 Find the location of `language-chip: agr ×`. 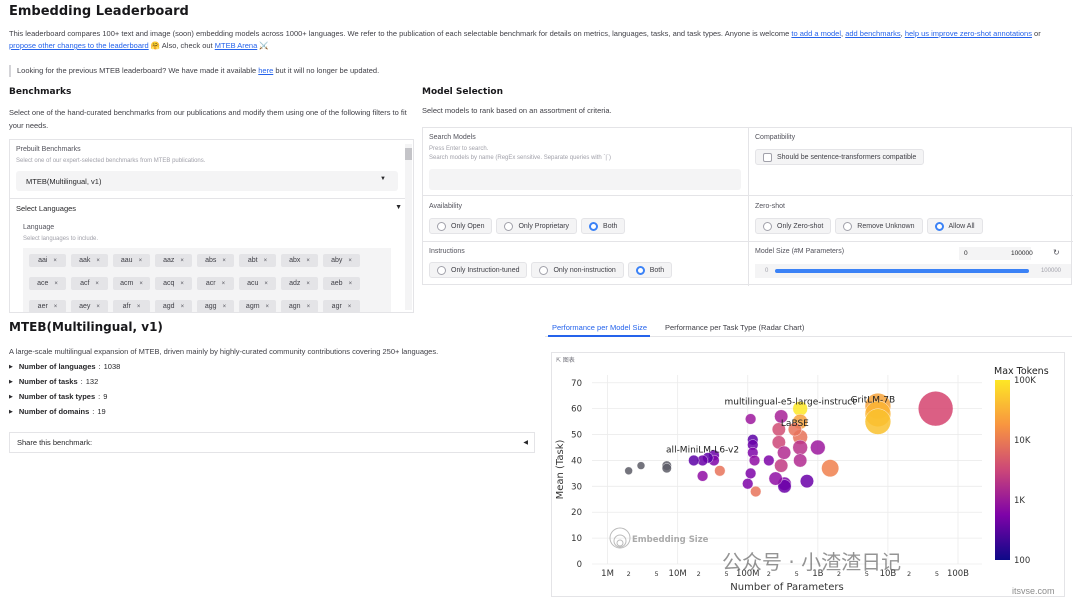

language-chip: agr × is located at coordinates (341, 306).